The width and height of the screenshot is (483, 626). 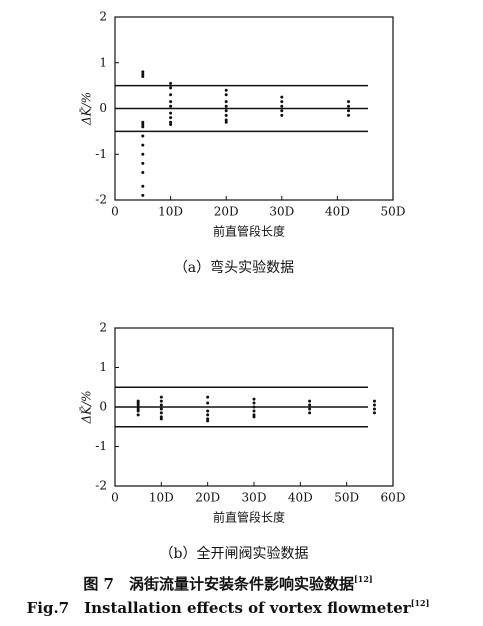 I want to click on caption-zh: 图 7 涡街流量计安装条件影响实验数据[12], so click(x=227, y=583).